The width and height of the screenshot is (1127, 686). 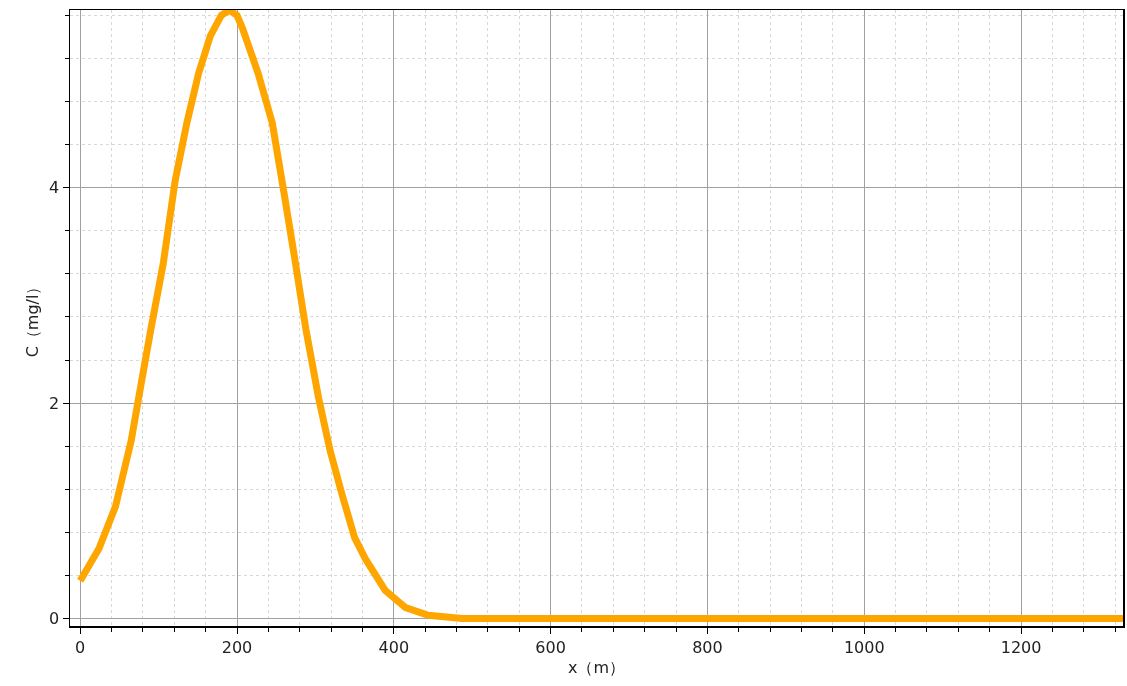 What do you see at coordinates (596, 668) in the screenshot?
I see `x-axis-title: x（m）` at bounding box center [596, 668].